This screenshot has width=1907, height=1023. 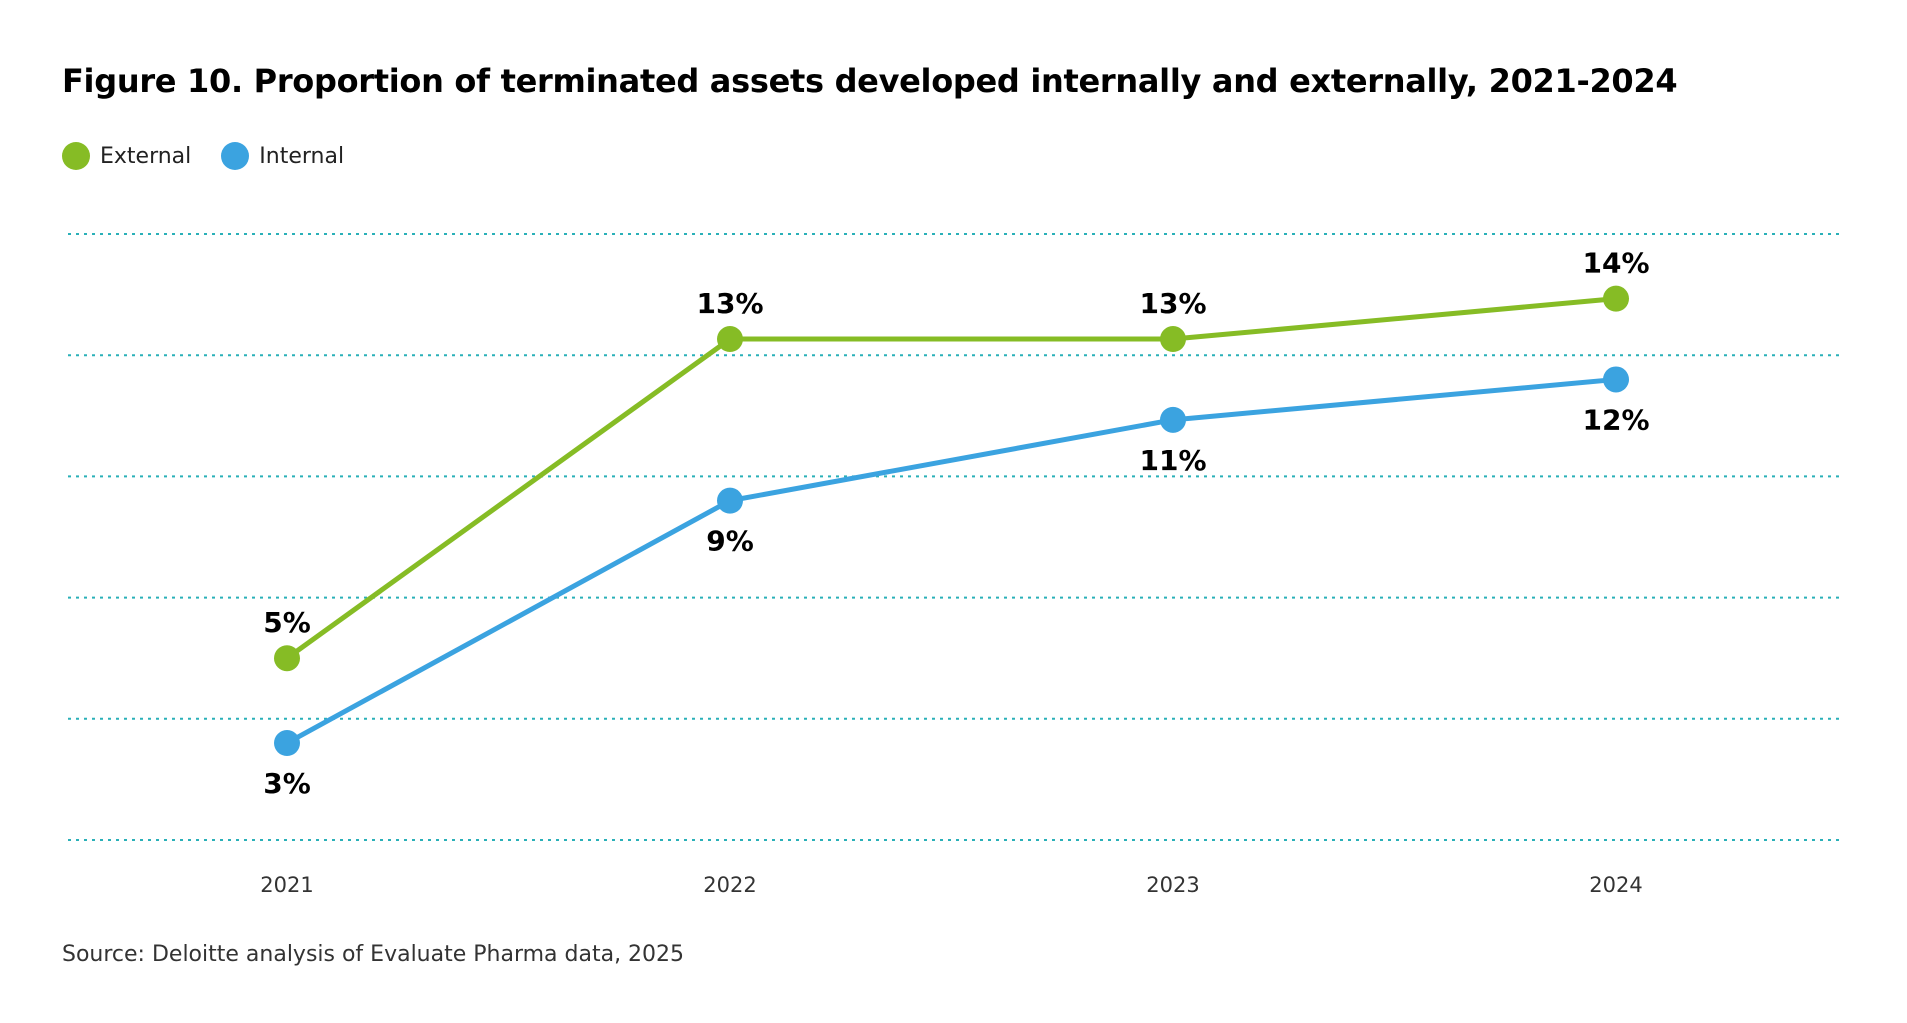 I want to click on data-label-external-2023: 13%, so click(x=1172, y=303).